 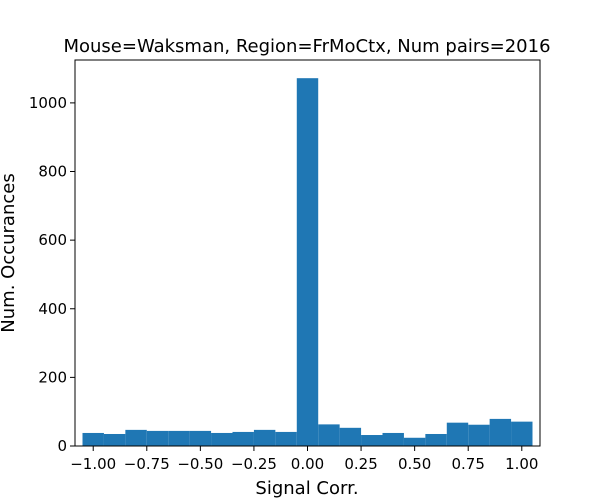 What do you see at coordinates (468, 464) in the screenshot?
I see `x-tick-label: 0.75` at bounding box center [468, 464].